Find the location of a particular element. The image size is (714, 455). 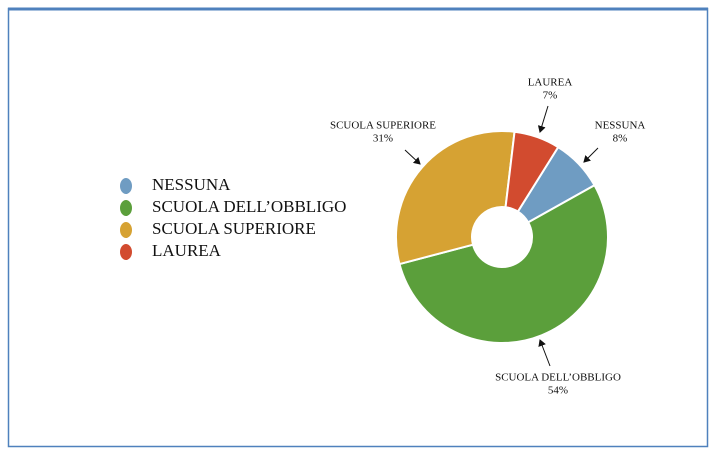

slice-label: SCUOLA SUPERIORE is located at coordinates (383, 126).